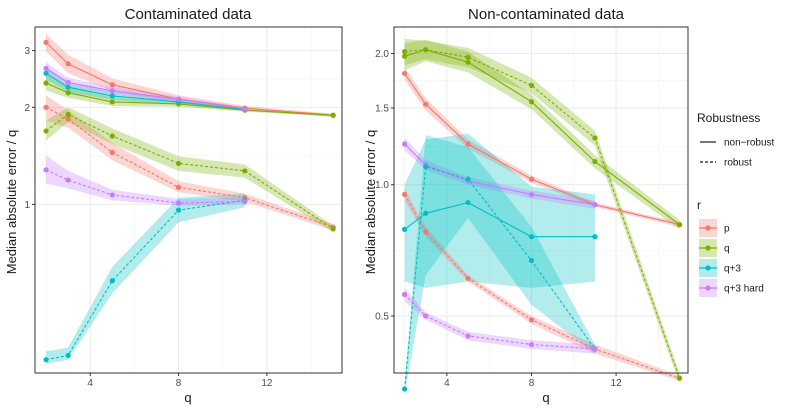 The width and height of the screenshot is (797, 411). I want to click on line-p-robust, so click(189, 167).